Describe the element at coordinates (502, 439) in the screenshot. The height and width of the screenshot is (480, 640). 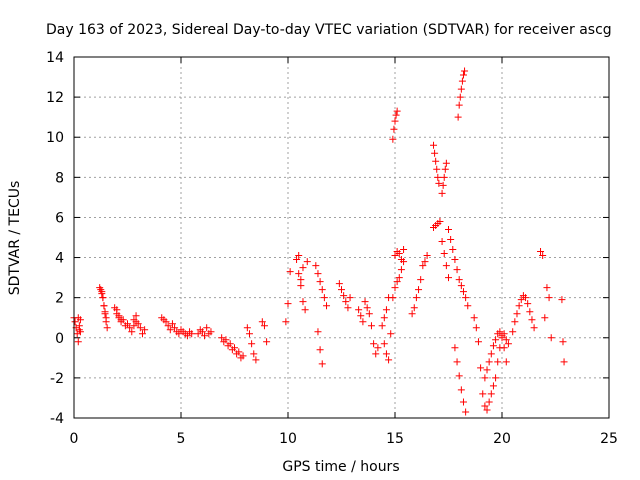
I see `x-tick-label: 20` at that location.